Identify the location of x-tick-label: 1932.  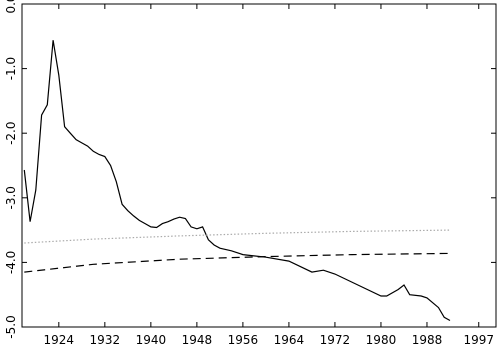
(105, 340).